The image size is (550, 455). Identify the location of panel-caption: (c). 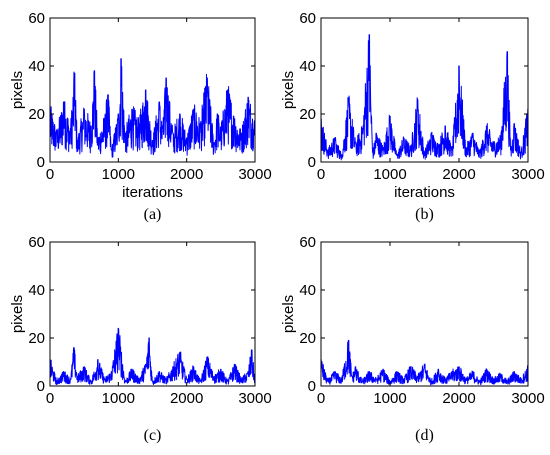
(153, 435).